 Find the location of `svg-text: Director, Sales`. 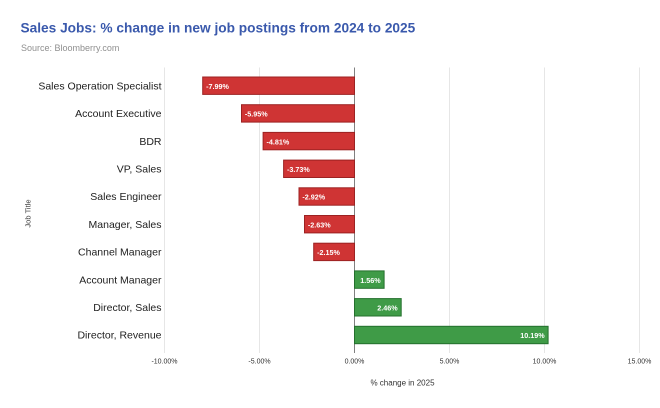

svg-text: Director, Sales is located at coordinates (127, 308).